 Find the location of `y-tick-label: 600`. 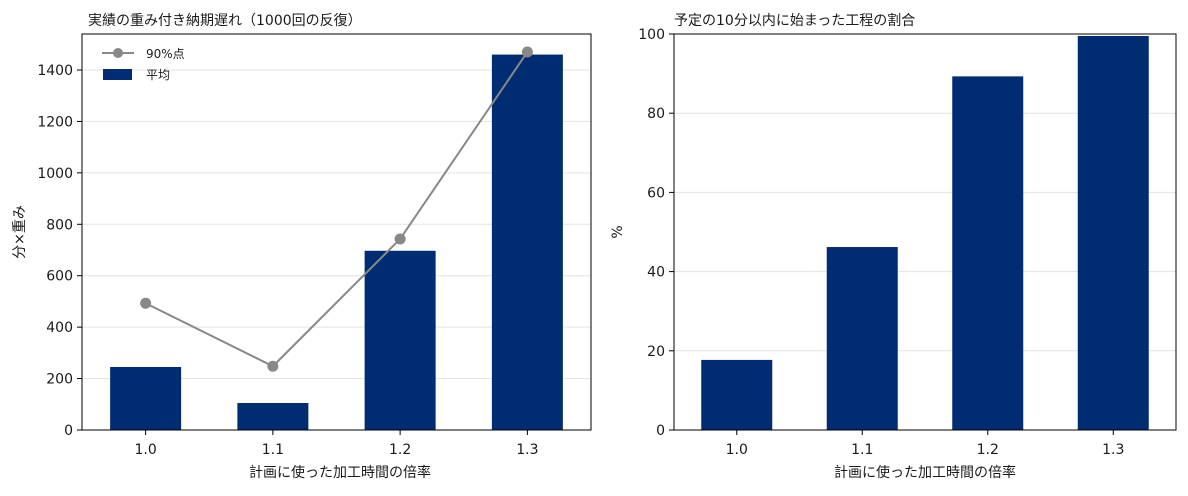

y-tick-label: 600 is located at coordinates (59, 277).